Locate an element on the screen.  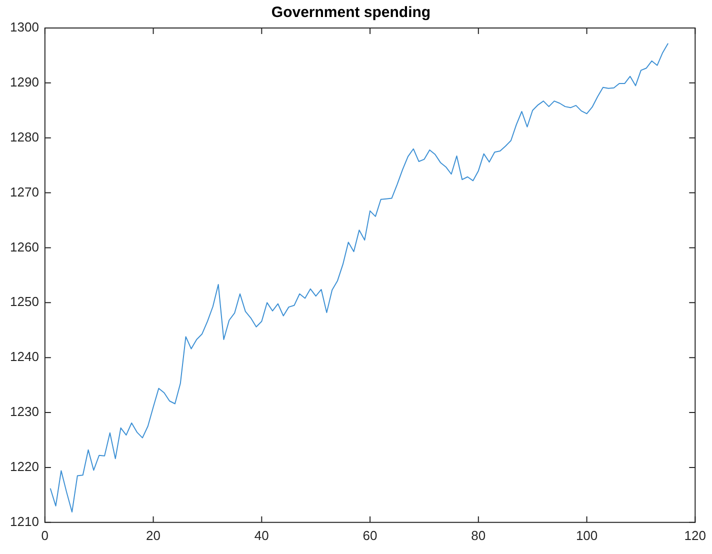
x-tick-label: 60 is located at coordinates (370, 535).